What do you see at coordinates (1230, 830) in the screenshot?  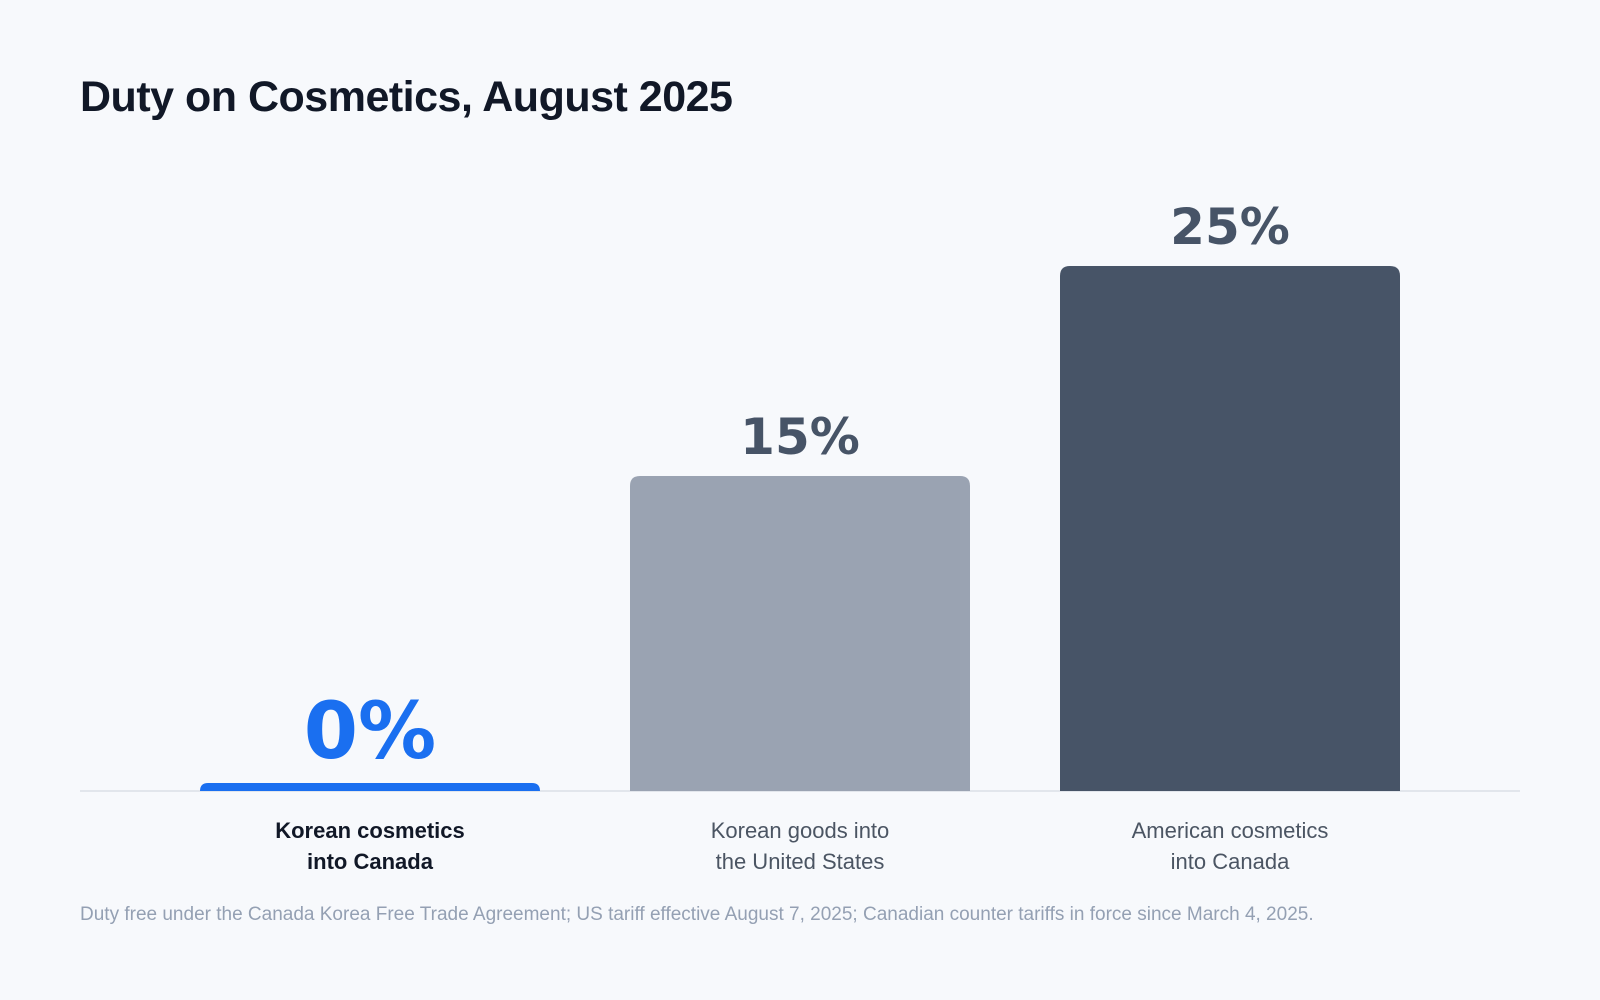 I see `category-label-2-line-0: American cosmetics` at bounding box center [1230, 830].